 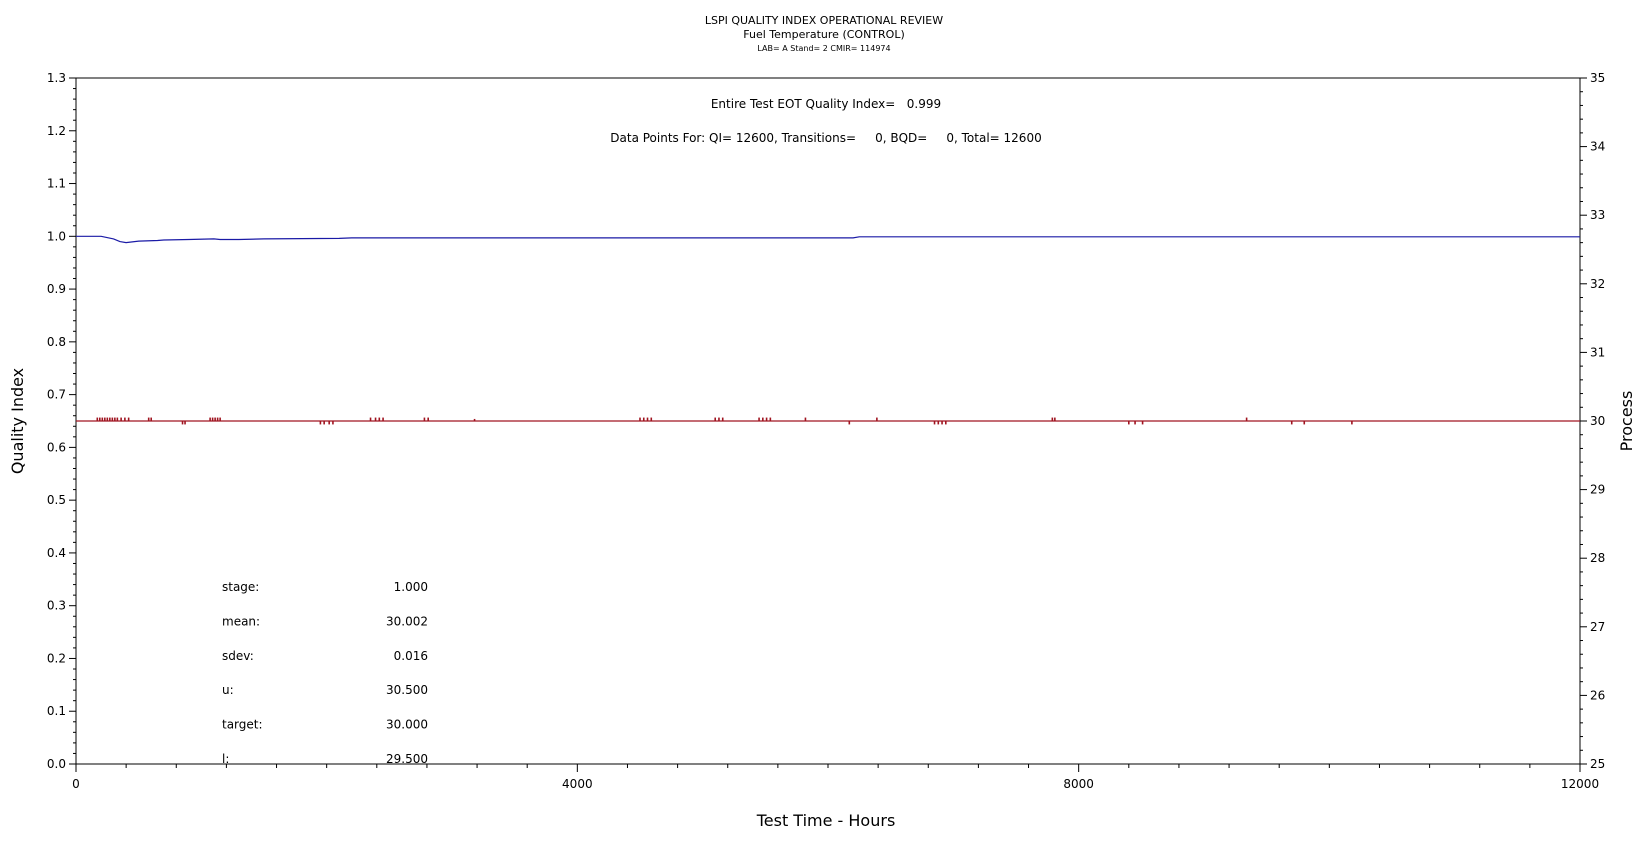 What do you see at coordinates (56, 342) in the screenshot?
I see `y-tick-label: 0.8` at bounding box center [56, 342].